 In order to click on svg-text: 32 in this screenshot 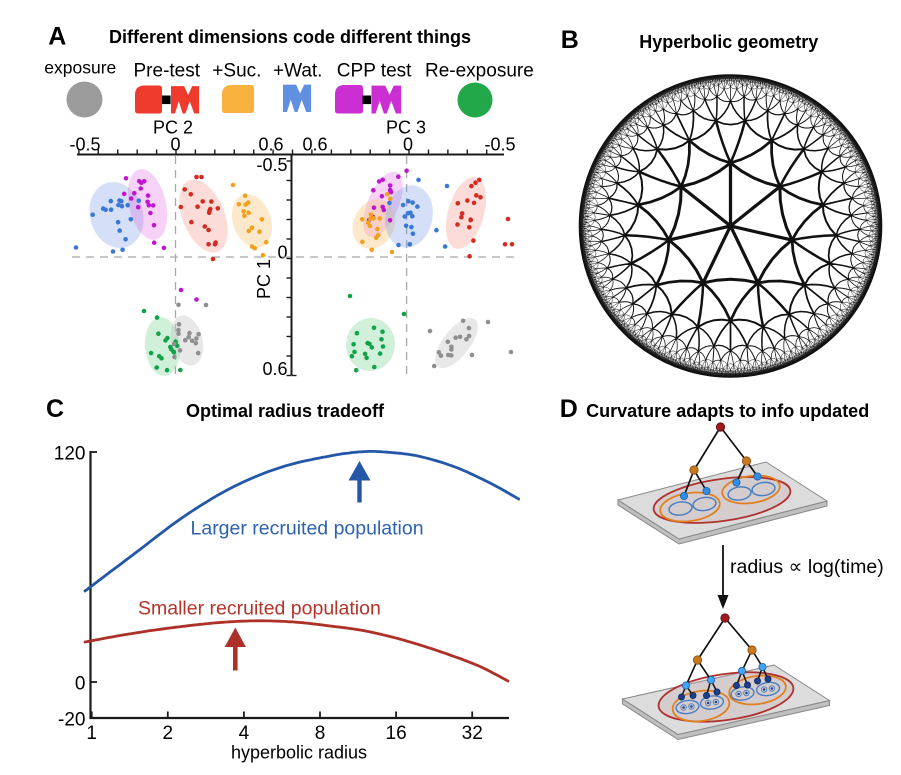, I will do `click(472, 733)`.